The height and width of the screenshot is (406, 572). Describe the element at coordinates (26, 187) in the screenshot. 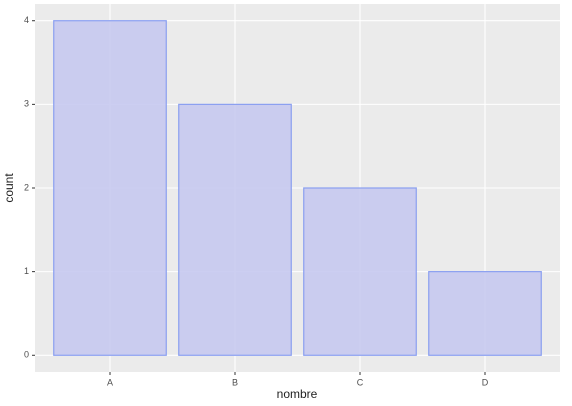

I see `y-tick-label: 2` at that location.